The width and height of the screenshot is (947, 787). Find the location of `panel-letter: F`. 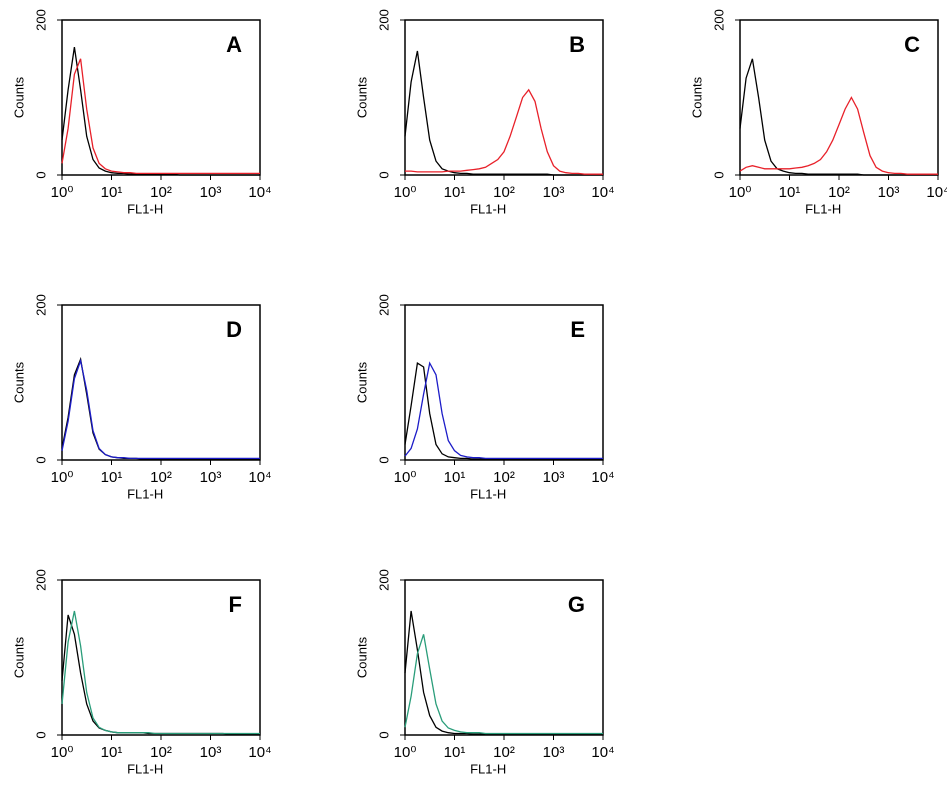

panel-letter: F is located at coordinates (235, 604).